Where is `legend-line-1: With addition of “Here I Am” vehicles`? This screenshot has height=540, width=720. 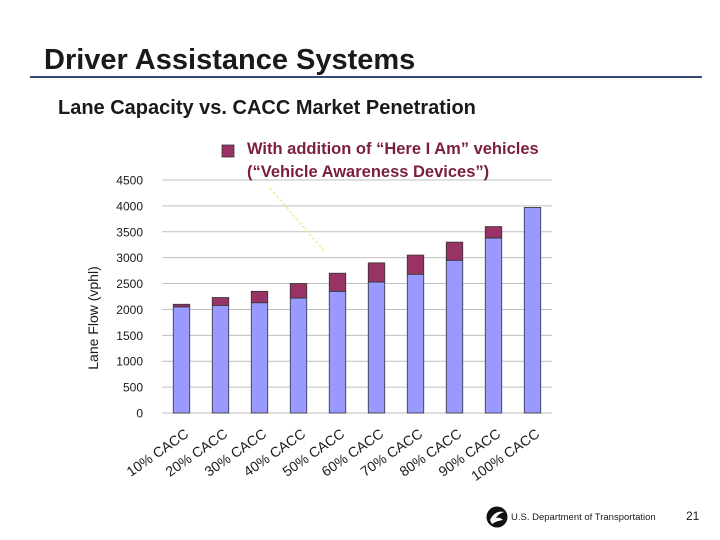 legend-line-1: With addition of “Here I Am” vehicles is located at coordinates (393, 149).